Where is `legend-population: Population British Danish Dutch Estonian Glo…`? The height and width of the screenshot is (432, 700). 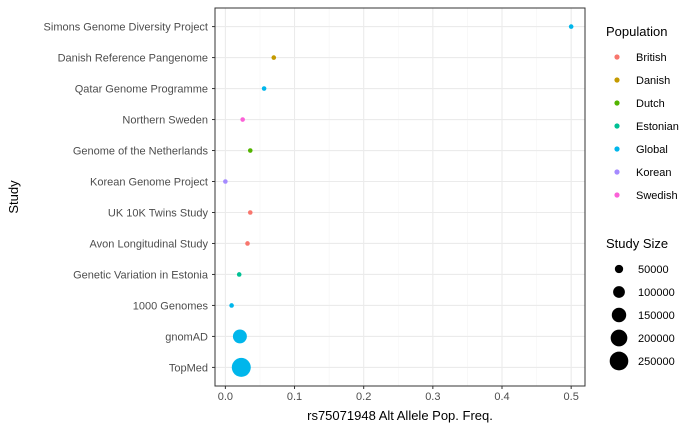
legend-population: Population British Danish Dutch Estonian Glo… is located at coordinates (642, 113).